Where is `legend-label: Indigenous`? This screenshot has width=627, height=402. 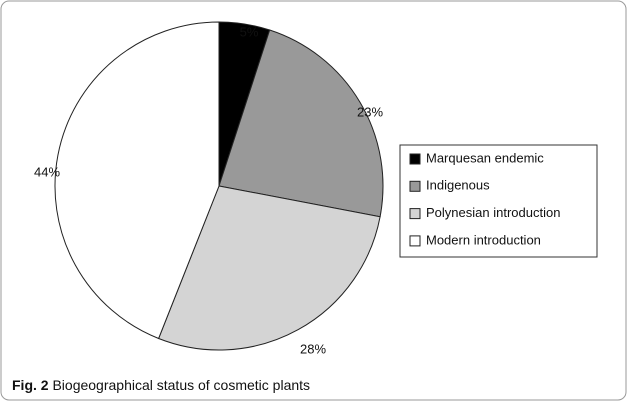 legend-label: Indigenous is located at coordinates (458, 185).